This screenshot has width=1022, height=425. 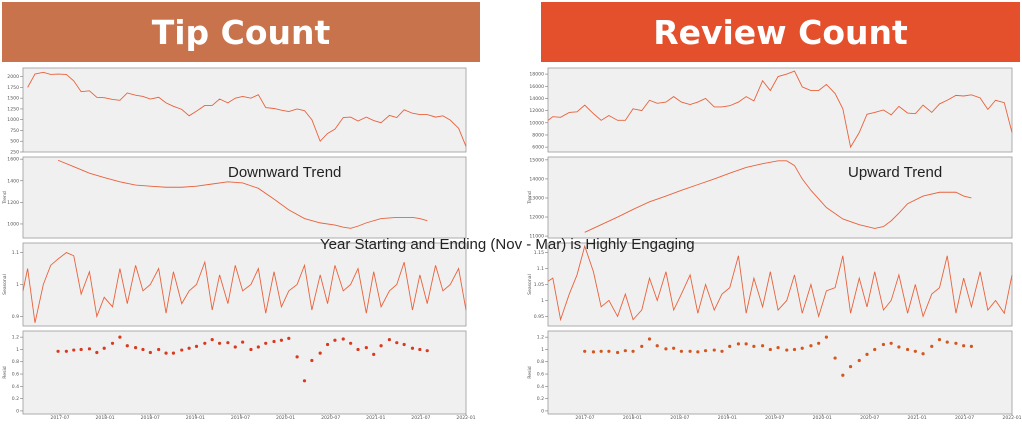 What do you see at coordinates (420, 418) in the screenshot?
I see `panel-0-xtick-label: 2021-07` at bounding box center [420, 418].